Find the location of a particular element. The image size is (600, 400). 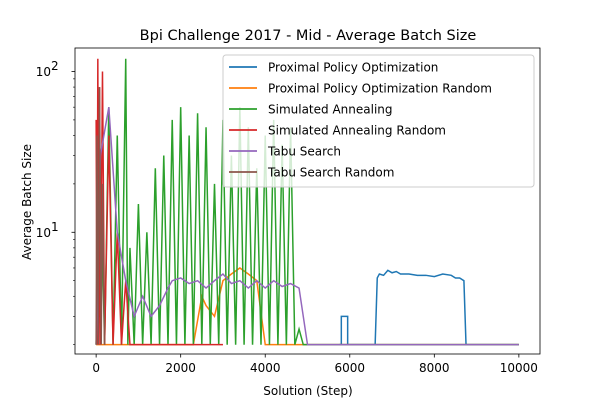

x-tick-label-4: 8000 is located at coordinates (434, 368).